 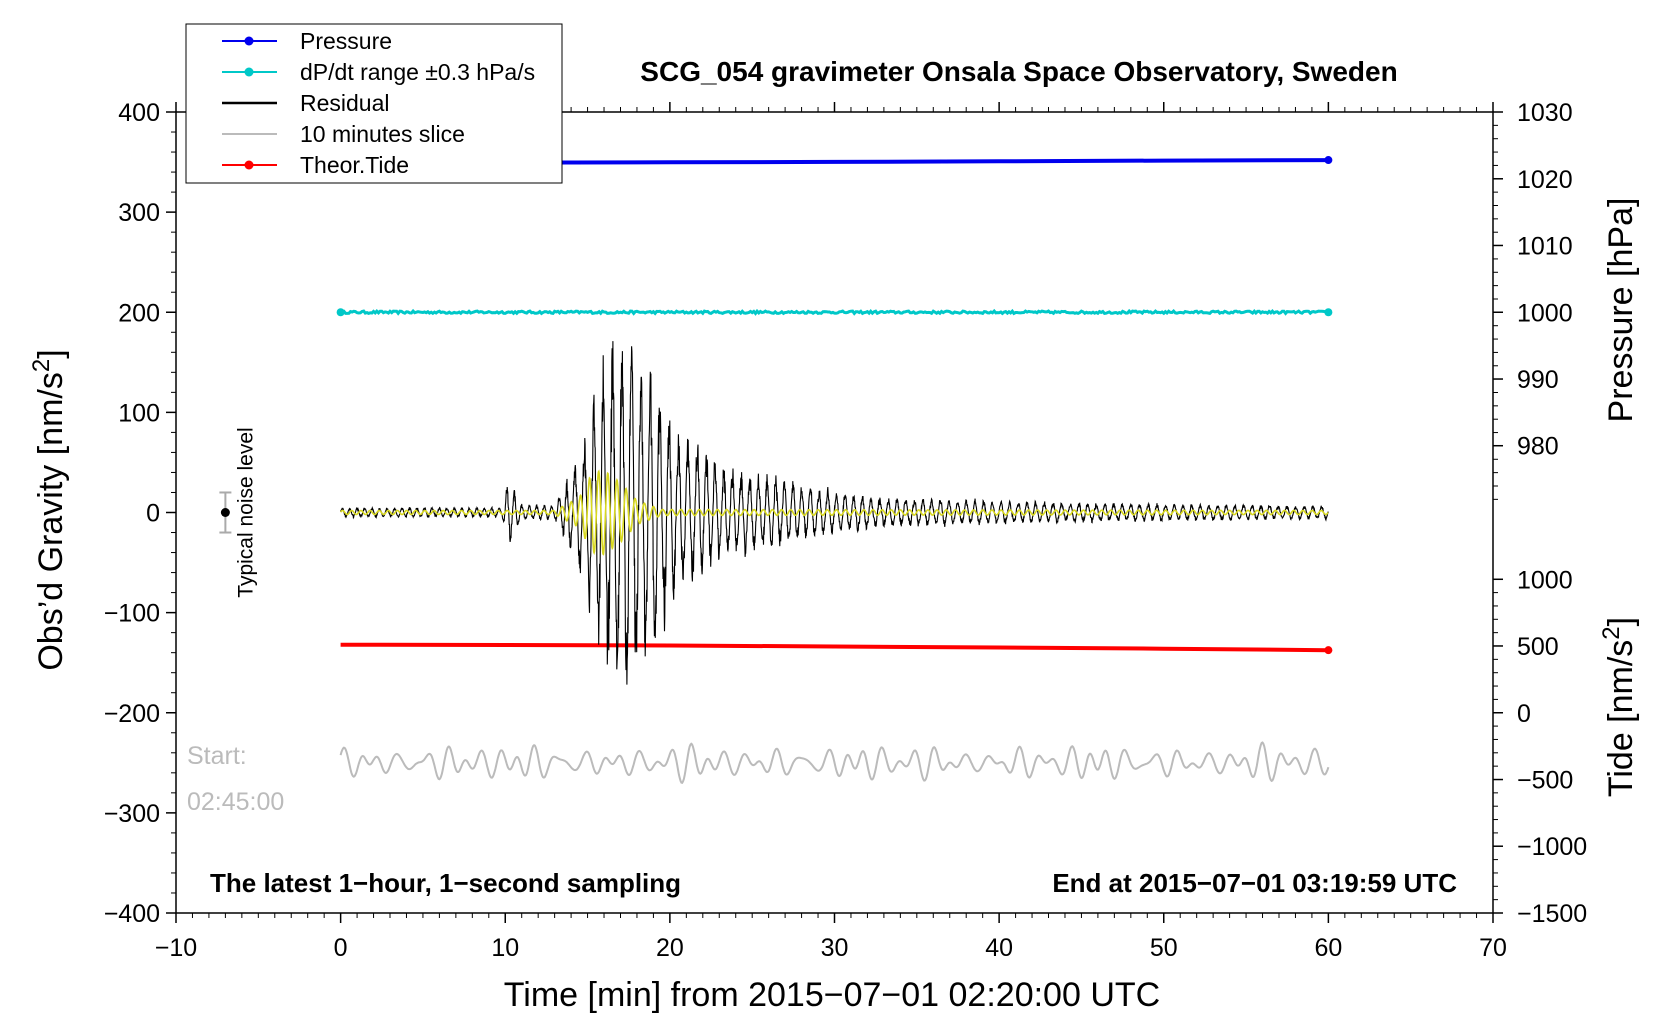 I want to click on x-tick-label: −10, so click(x=176, y=948).